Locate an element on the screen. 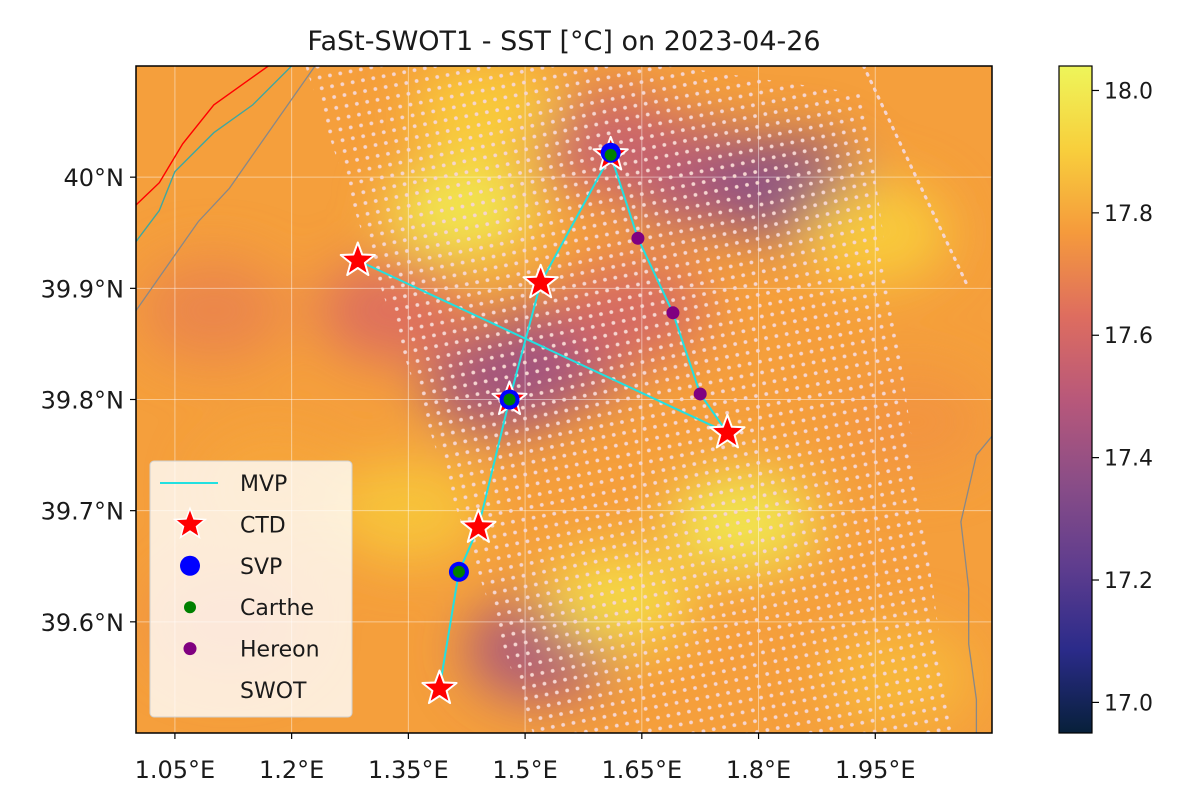 The image size is (1200, 804). colorbar-gradient is located at coordinates (1075, 399).